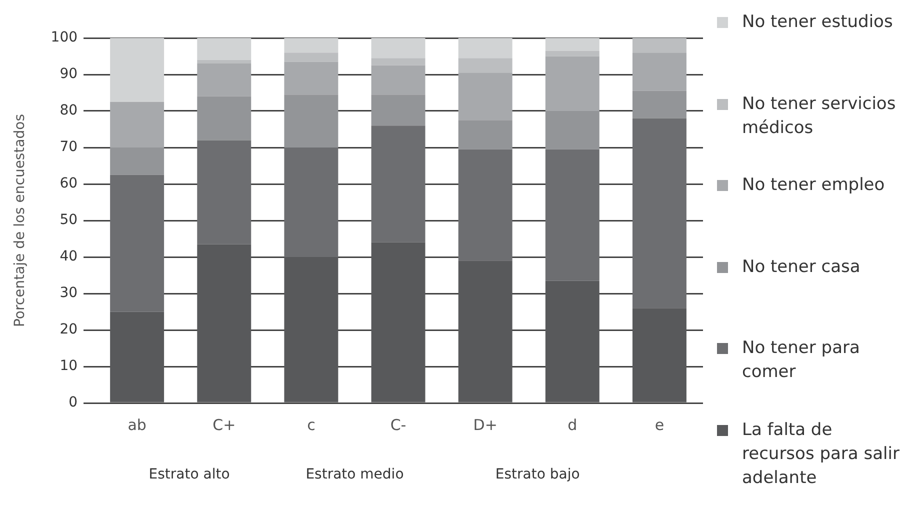 This screenshot has height=507, width=918. What do you see at coordinates (818, 22) in the screenshot?
I see `legend-label: No tener estudios` at bounding box center [818, 22].